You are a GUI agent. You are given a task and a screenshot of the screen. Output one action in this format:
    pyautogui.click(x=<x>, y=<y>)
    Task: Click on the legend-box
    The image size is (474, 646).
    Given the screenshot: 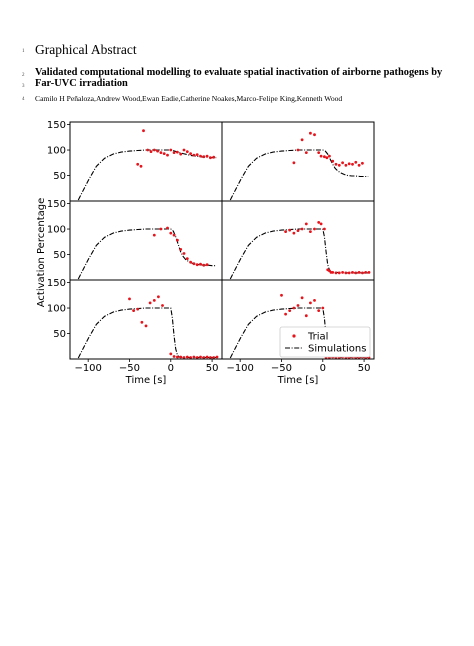 What is the action you would take?
    pyautogui.click(x=325, y=342)
    